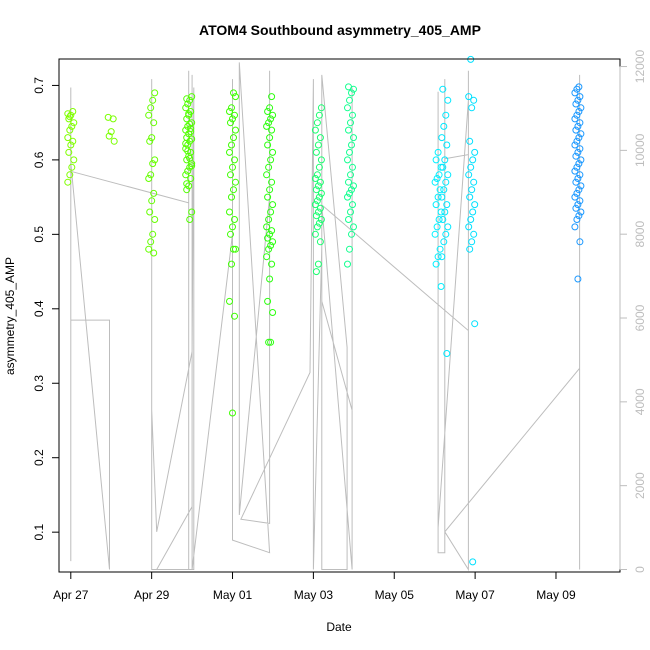  Describe the element at coordinates (640, 150) in the screenshot. I see `right-y-tick-label: 10000` at that location.